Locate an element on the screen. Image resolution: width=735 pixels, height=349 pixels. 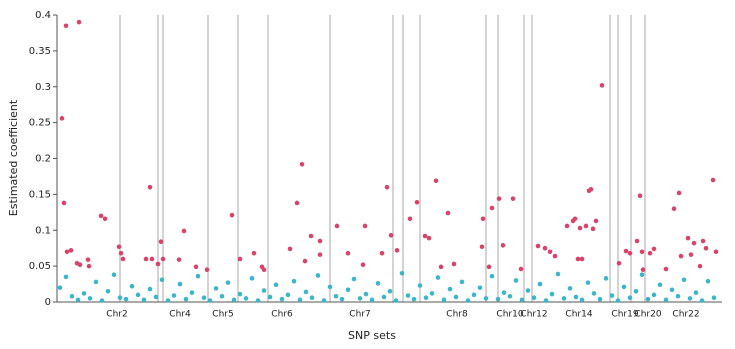
y-tick-label: 0.15 is located at coordinates (40, 194).